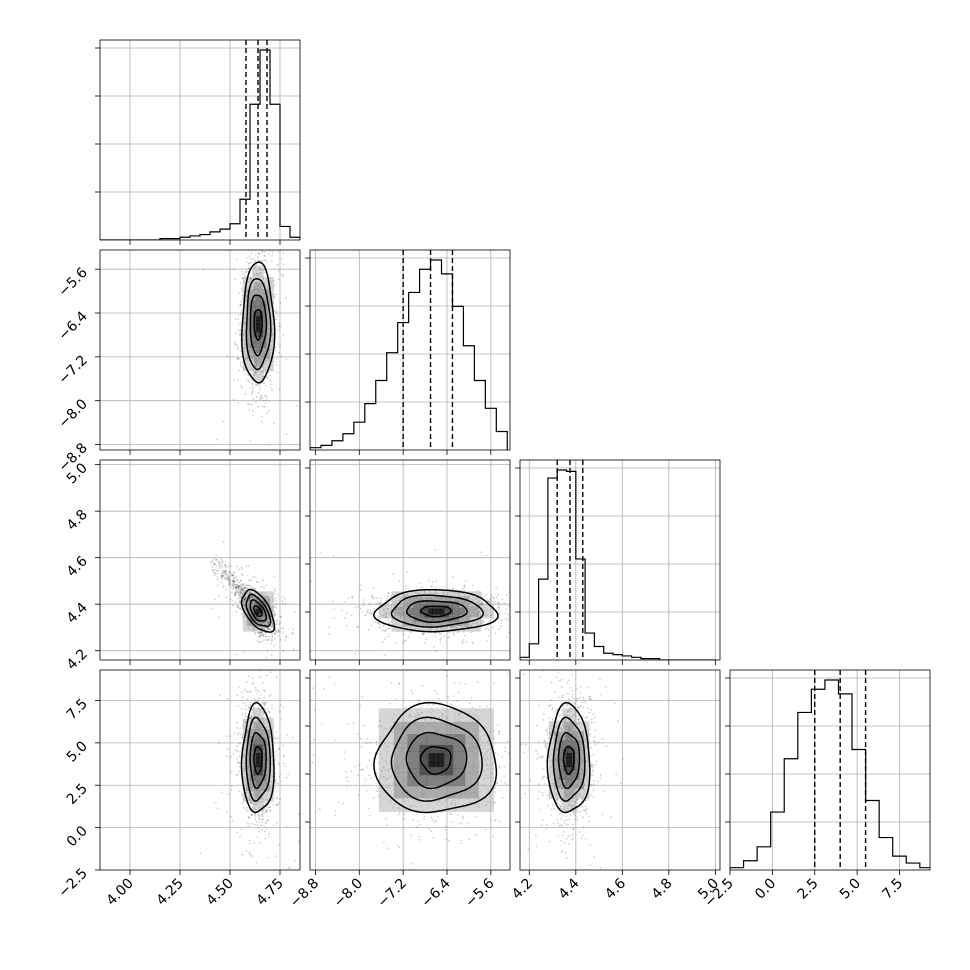  I want to click on y-tick-label: 4.2, so click(77, 659).